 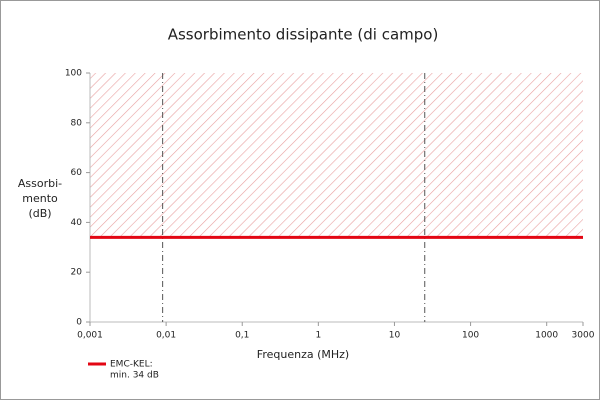 What do you see at coordinates (77, 273) in the screenshot?
I see `y-tick-label: 20` at bounding box center [77, 273].